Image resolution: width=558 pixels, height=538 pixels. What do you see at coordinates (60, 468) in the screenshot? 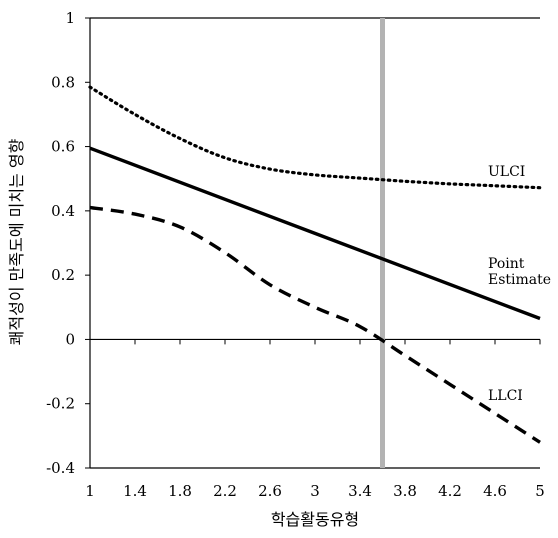
I see `y-tick-label: -0.4` at bounding box center [60, 468].